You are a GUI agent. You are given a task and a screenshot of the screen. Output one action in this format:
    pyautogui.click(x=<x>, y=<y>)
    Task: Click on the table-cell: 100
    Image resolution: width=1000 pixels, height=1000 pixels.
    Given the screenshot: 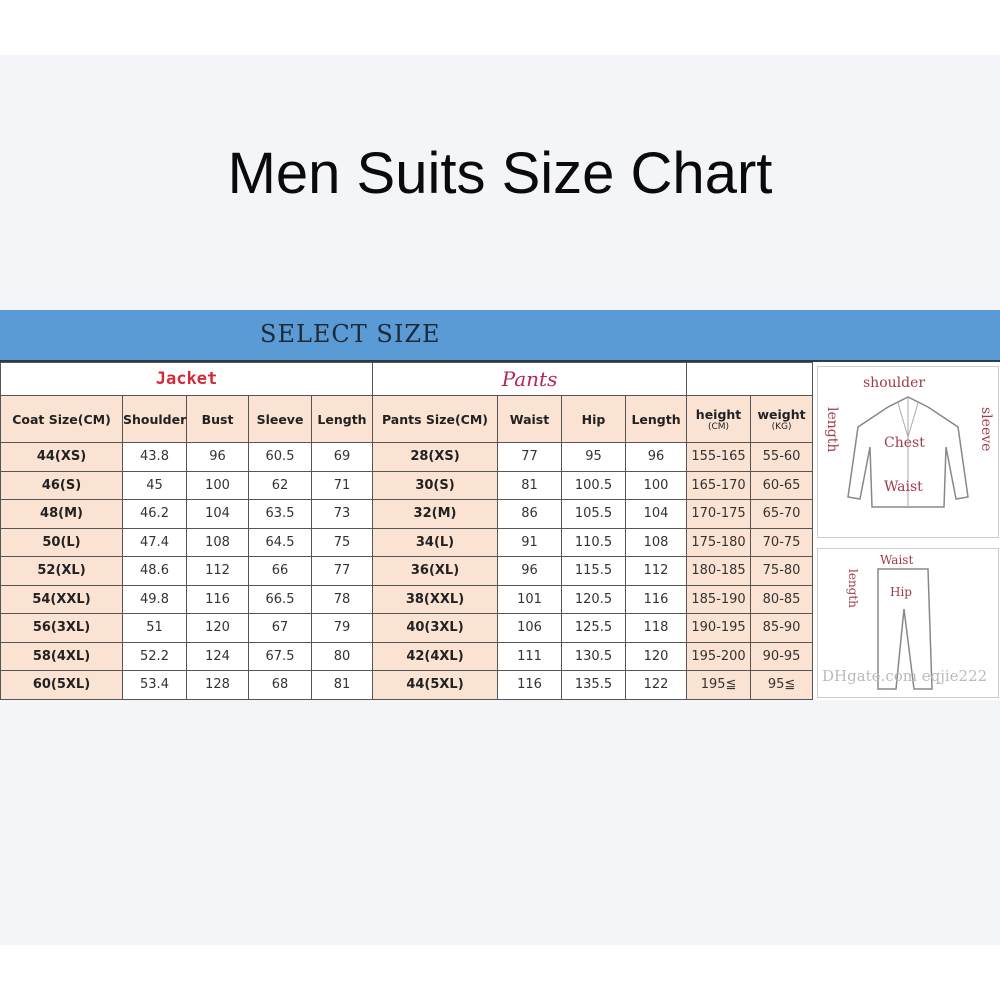 What is the action you would take?
    pyautogui.click(x=217, y=485)
    